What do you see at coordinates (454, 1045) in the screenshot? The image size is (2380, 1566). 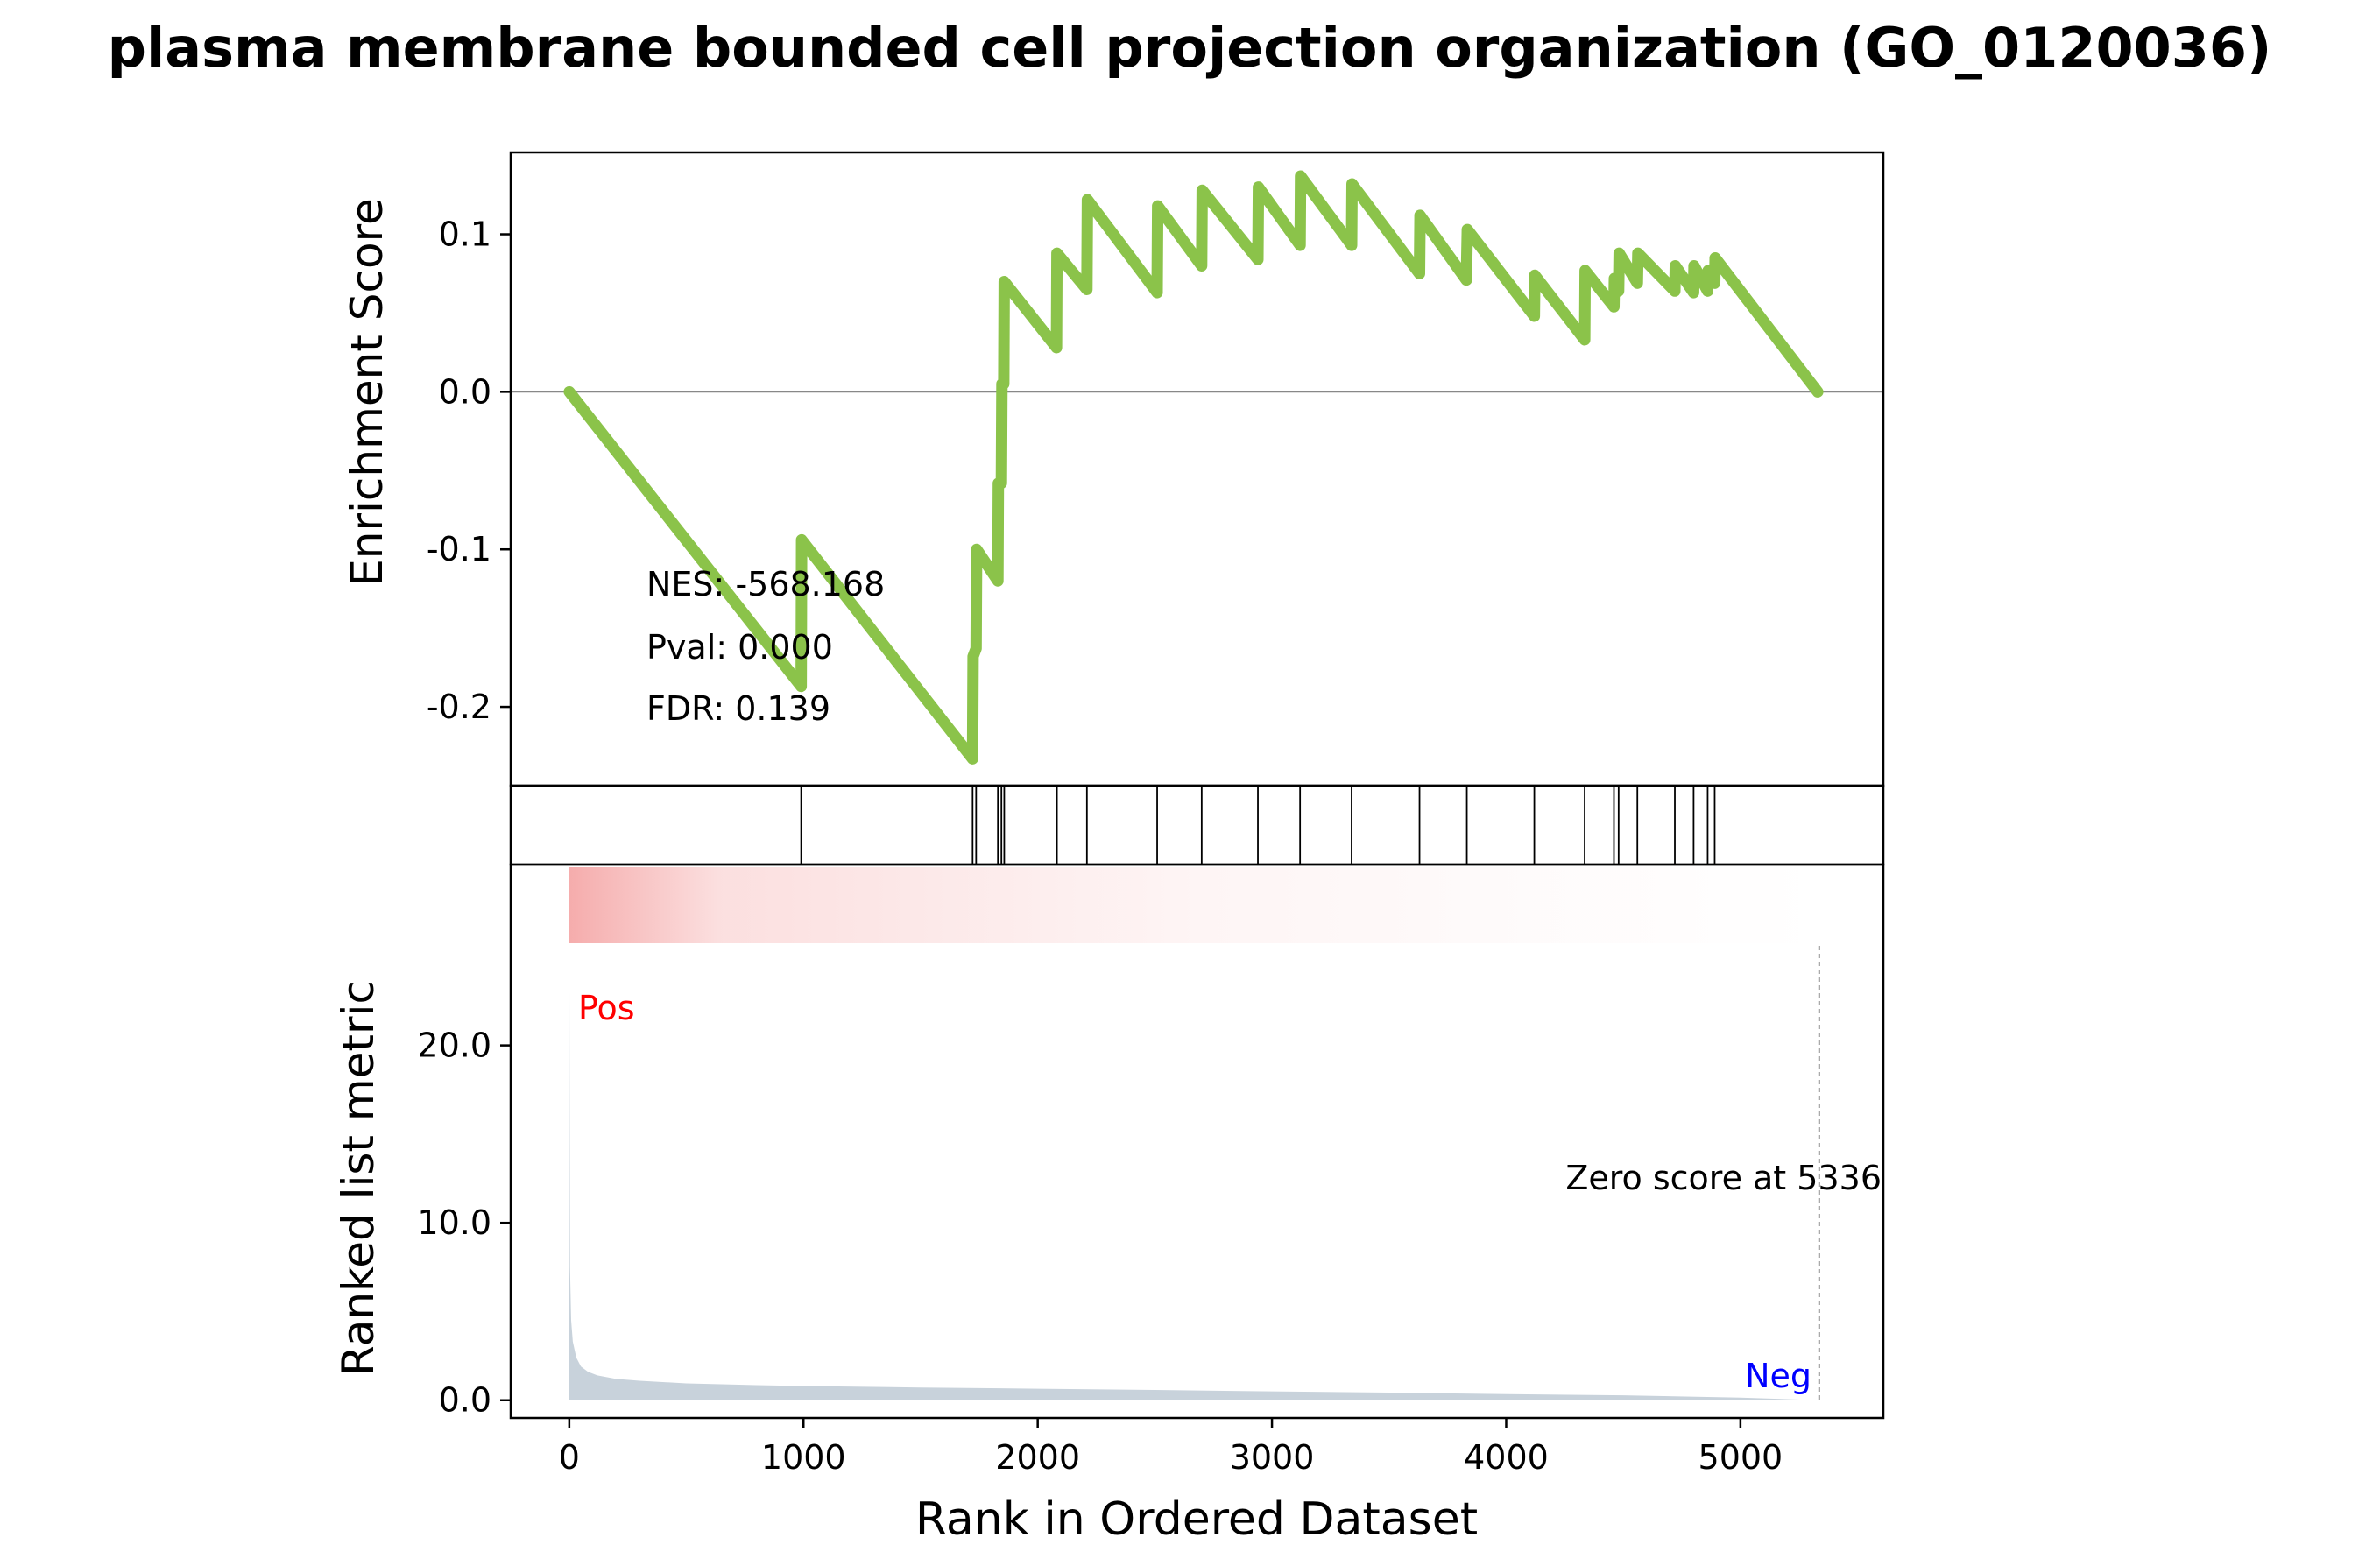 I see `bottom-ytick-label: 20.0` at bounding box center [454, 1045].